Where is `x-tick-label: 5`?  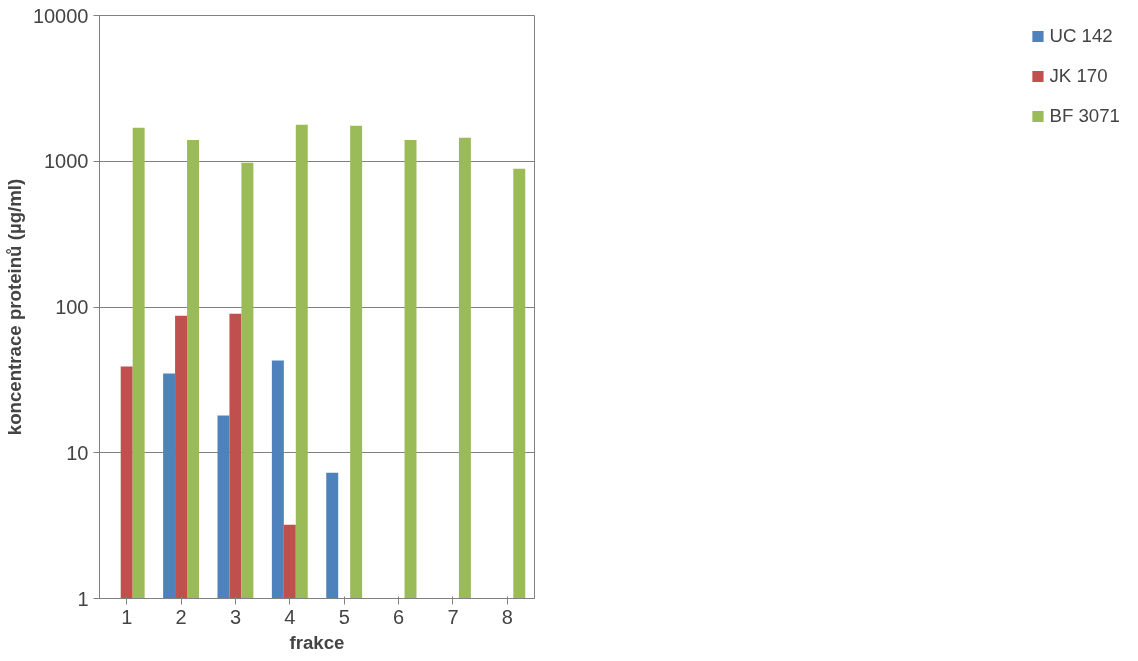 x-tick-label: 5 is located at coordinates (344, 616).